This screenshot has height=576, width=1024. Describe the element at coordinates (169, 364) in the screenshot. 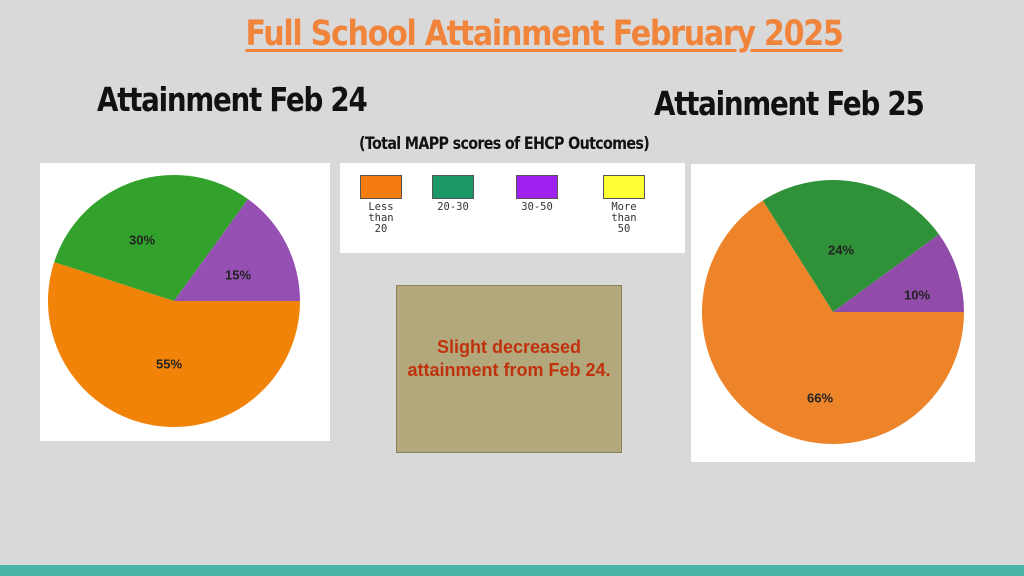

I see `pie-label-feb24-55: 55%` at that location.